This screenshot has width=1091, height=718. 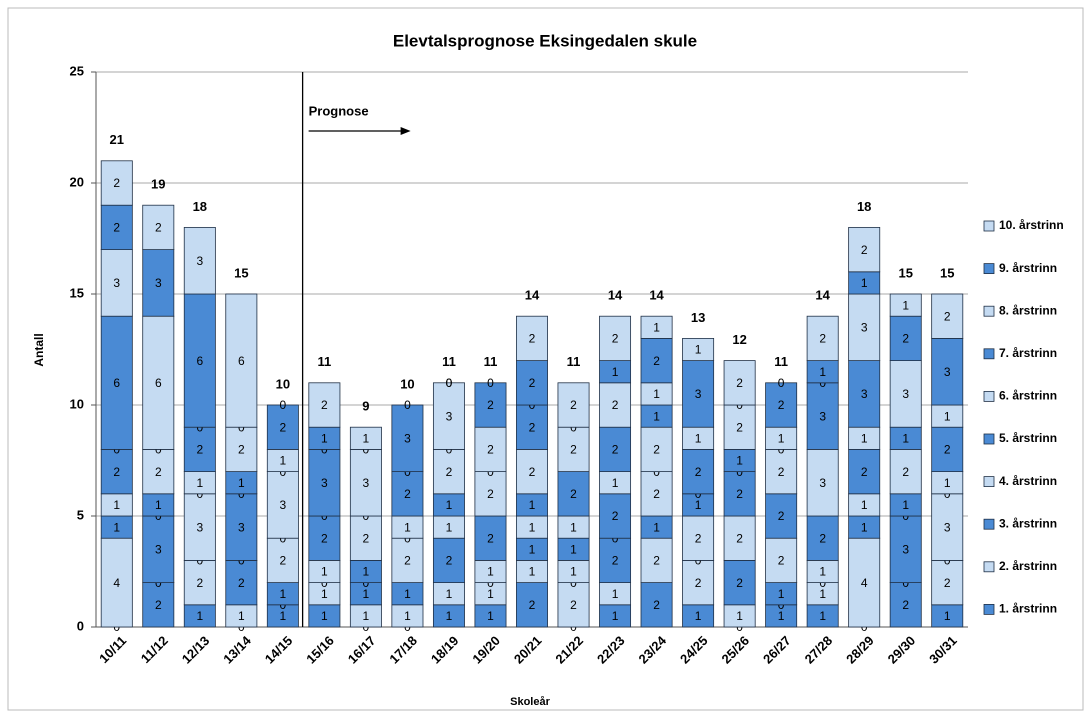 I want to click on y-axis-label: Antall, so click(x=39, y=349).